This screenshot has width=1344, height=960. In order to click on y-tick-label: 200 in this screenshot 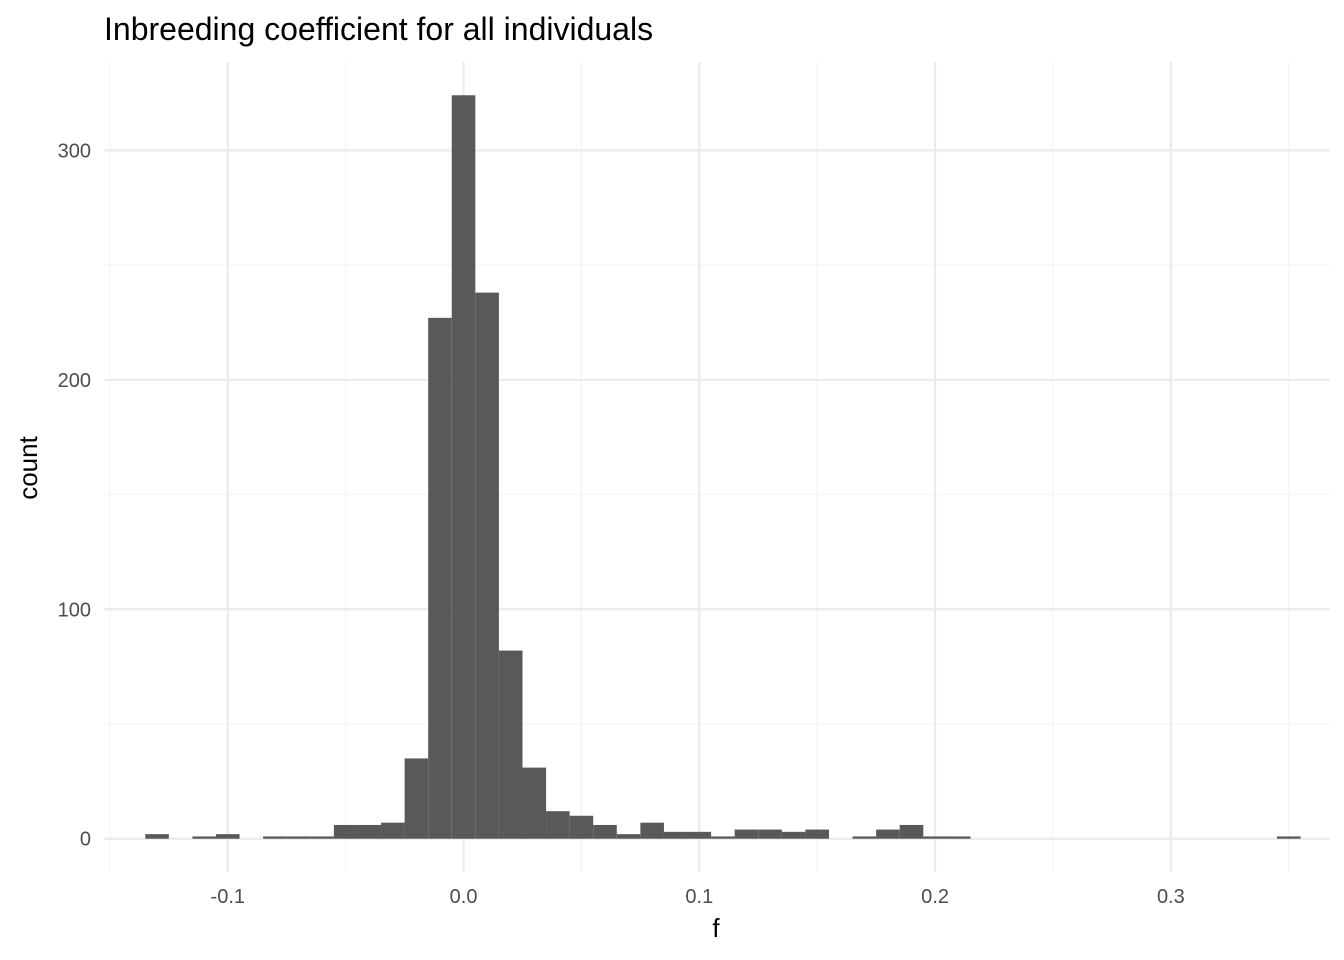, I will do `click(74, 381)`.